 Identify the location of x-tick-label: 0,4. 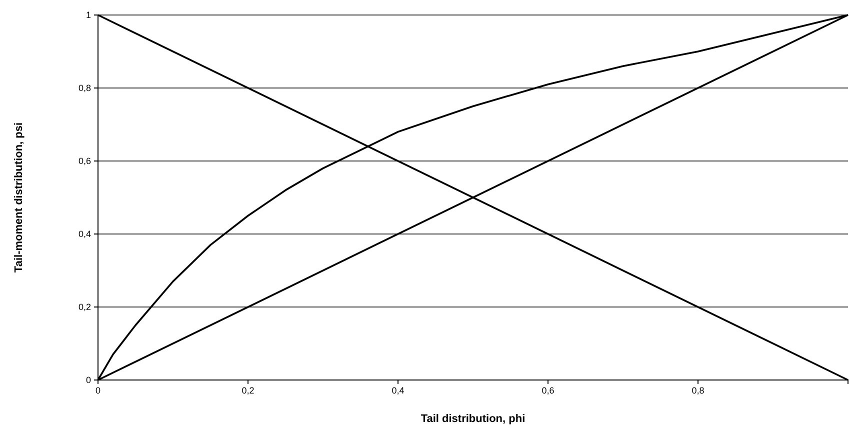
(398, 390).